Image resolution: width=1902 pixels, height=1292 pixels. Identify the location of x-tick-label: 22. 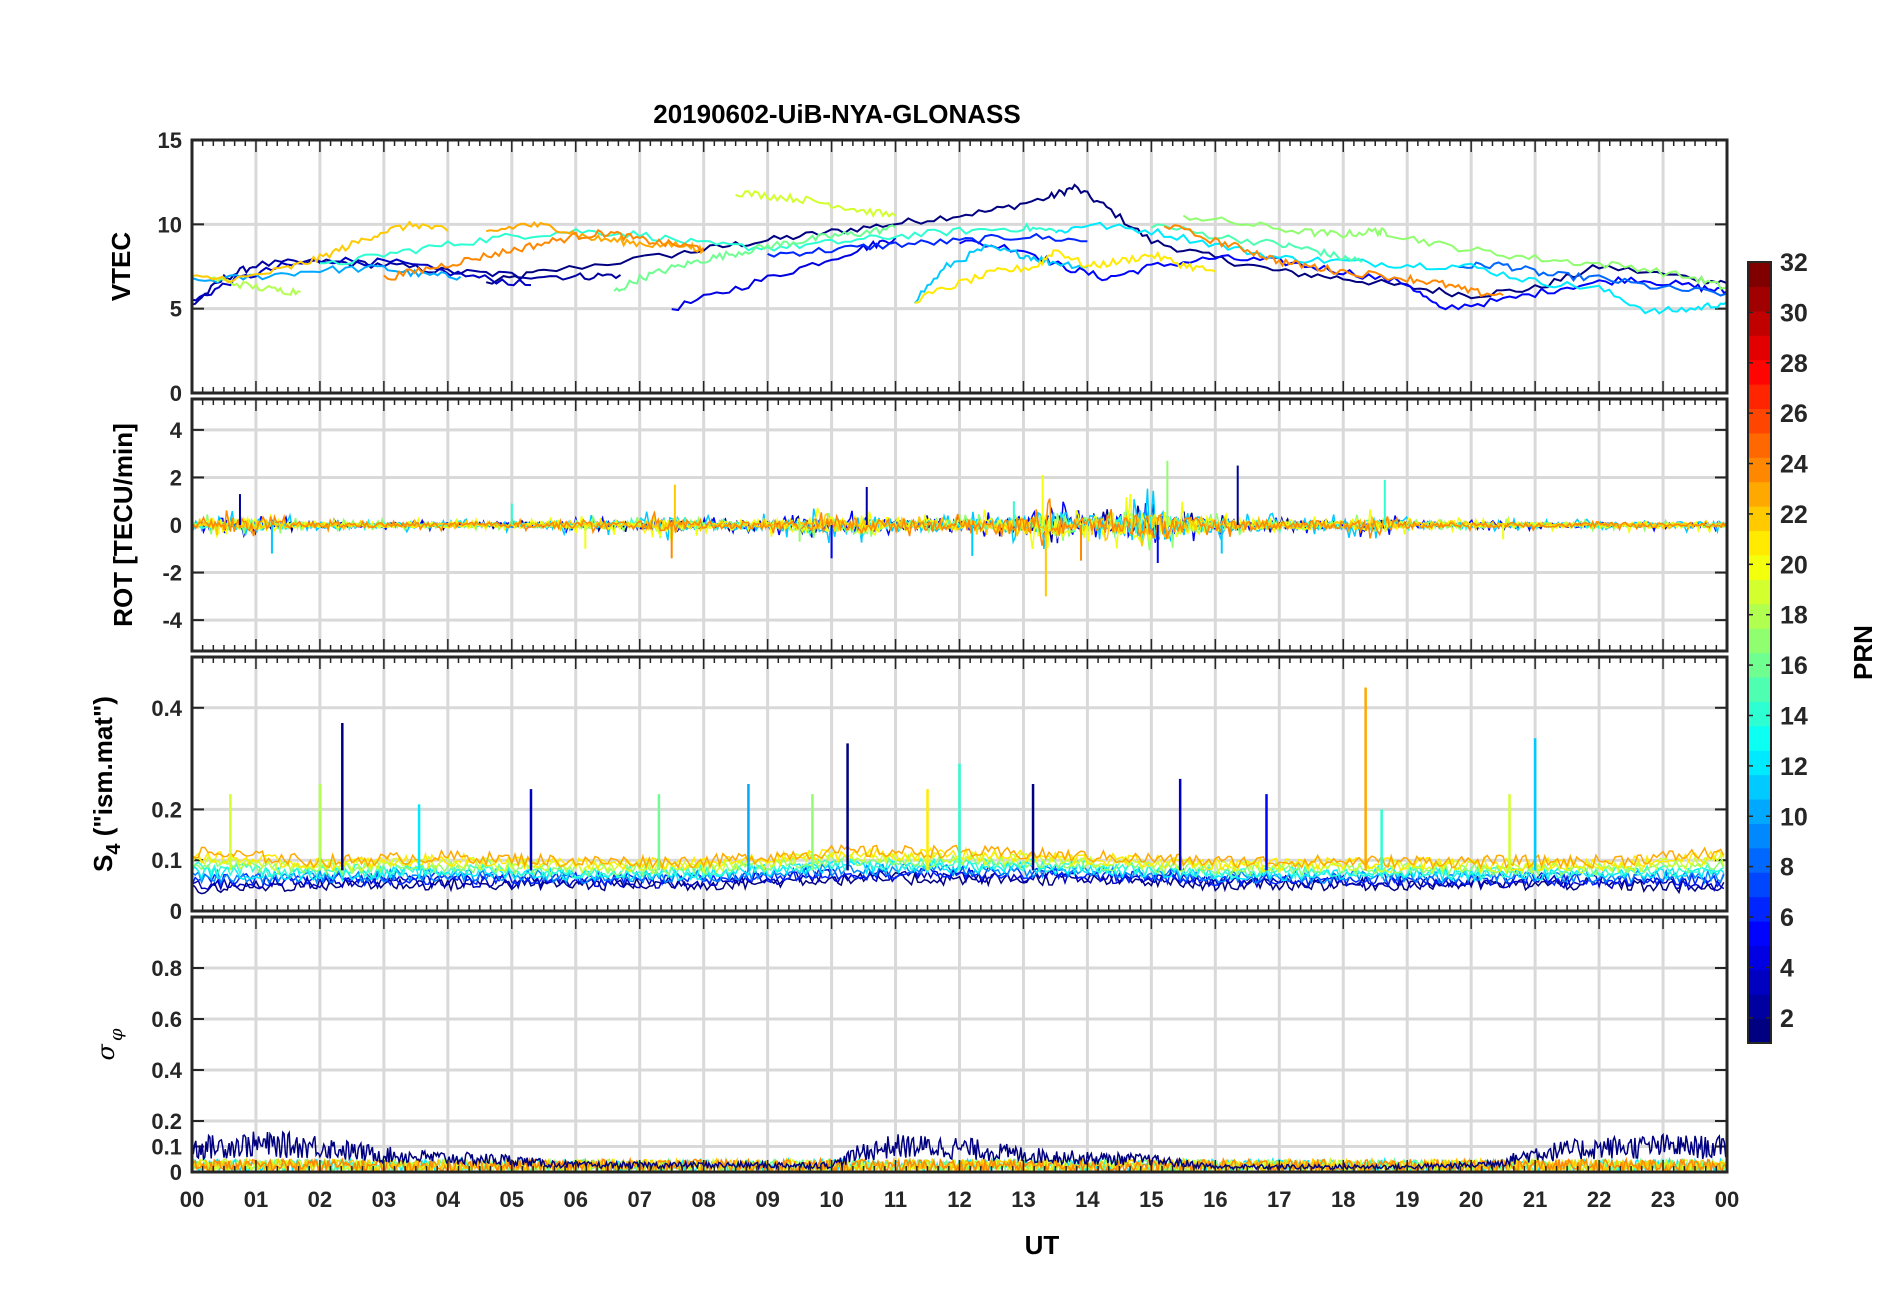
(1599, 1199).